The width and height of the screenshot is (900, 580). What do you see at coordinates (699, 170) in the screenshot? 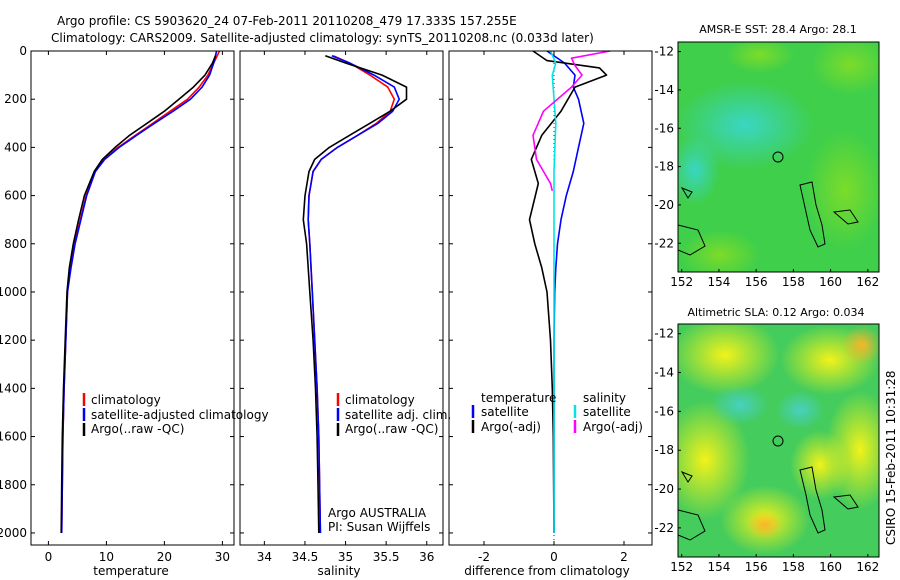
I see `amsr-cool-patch` at bounding box center [699, 170].